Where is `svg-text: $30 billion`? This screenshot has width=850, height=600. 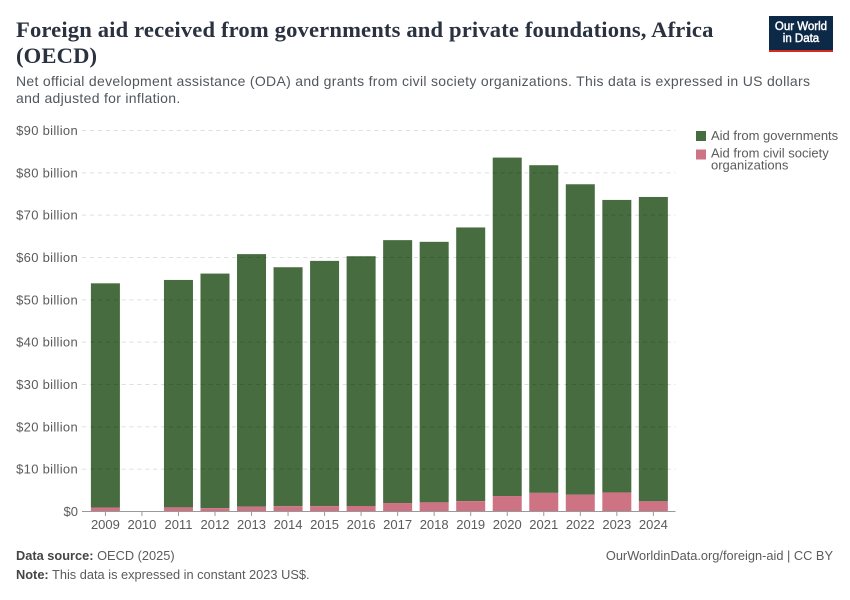 svg-text: $30 billion is located at coordinates (47, 384).